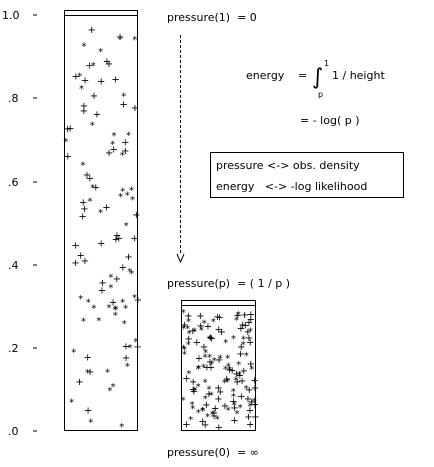 The height and width of the screenshot is (467, 434). I want to click on eq-lower: p, so click(320, 94).